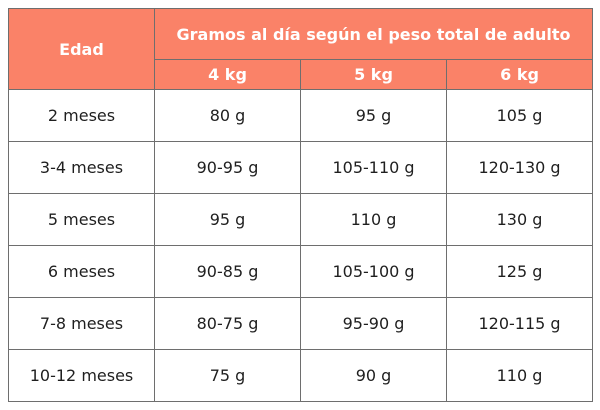 Image resolution: width=600 pixels, height=410 pixels. I want to click on grams-cell: 95-90 g, so click(373, 323).